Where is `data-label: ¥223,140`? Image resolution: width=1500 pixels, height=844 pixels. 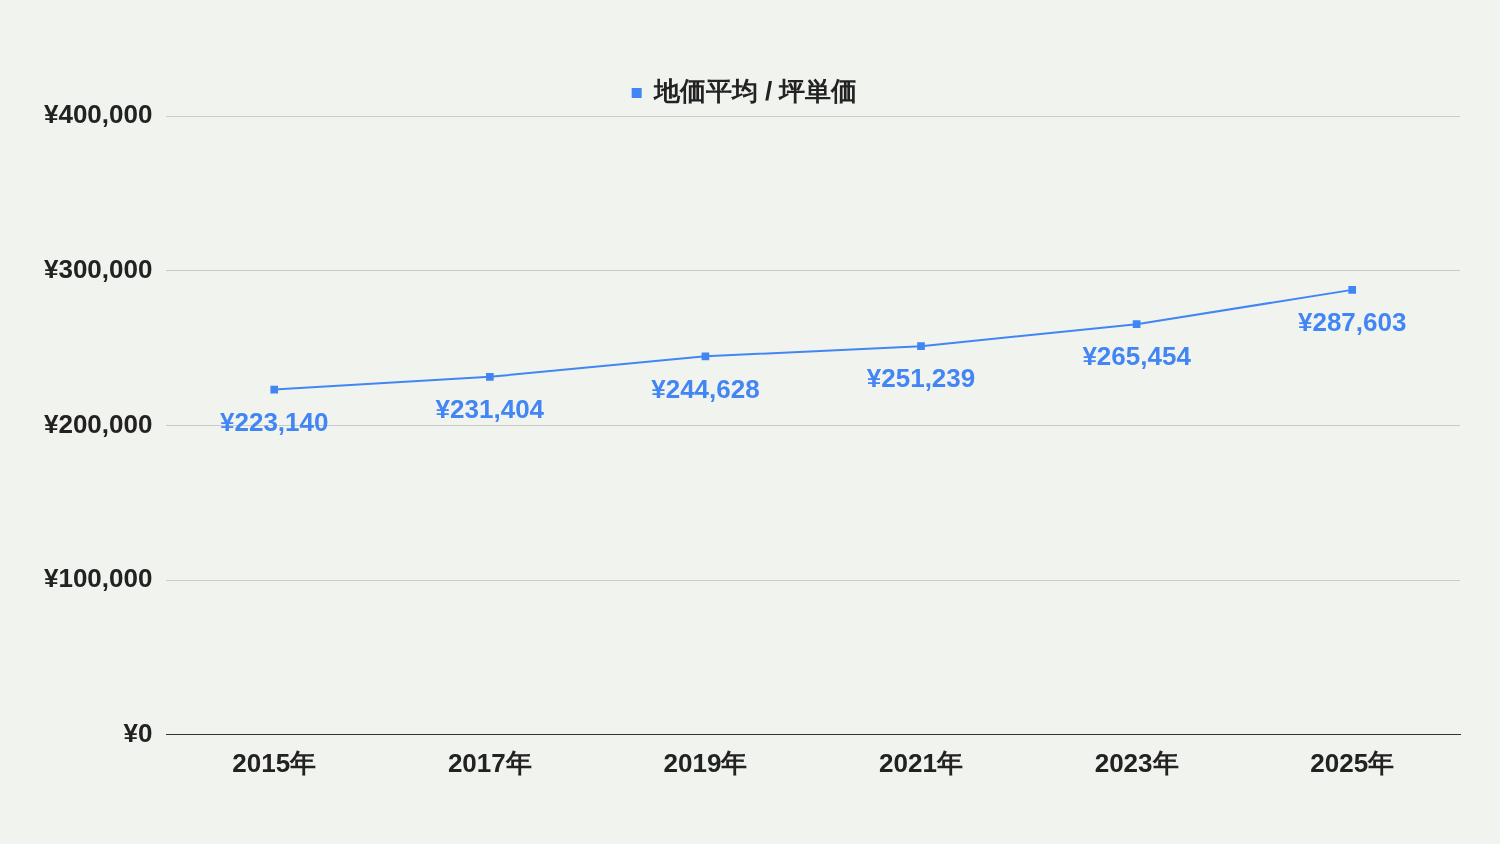
data-label: ¥223,140 is located at coordinates (274, 421).